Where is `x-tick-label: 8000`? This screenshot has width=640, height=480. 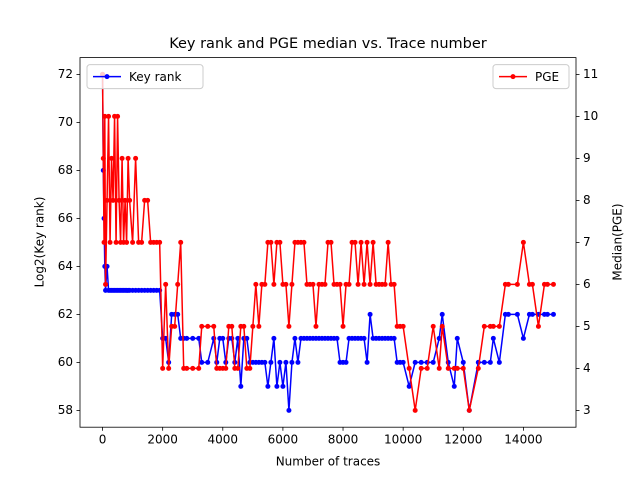 x-tick-label: 8000 is located at coordinates (343, 440).